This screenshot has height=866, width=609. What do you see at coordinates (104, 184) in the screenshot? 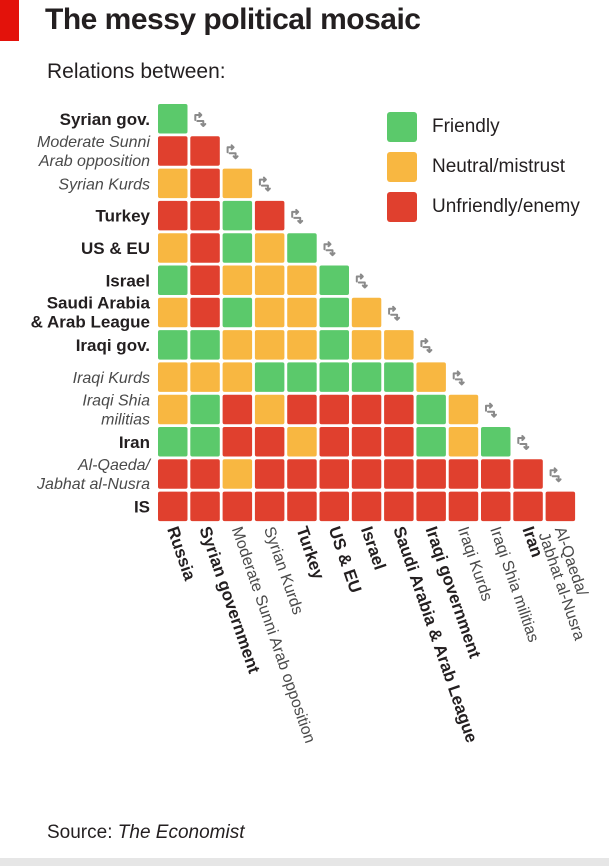
I see `row-label-syrian-kurds: Syrian Kurds` at bounding box center [104, 184].